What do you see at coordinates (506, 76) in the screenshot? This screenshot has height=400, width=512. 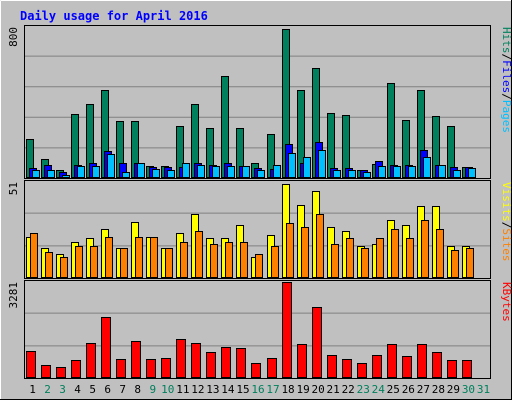 I see `legend-item-files: Files` at bounding box center [506, 76].